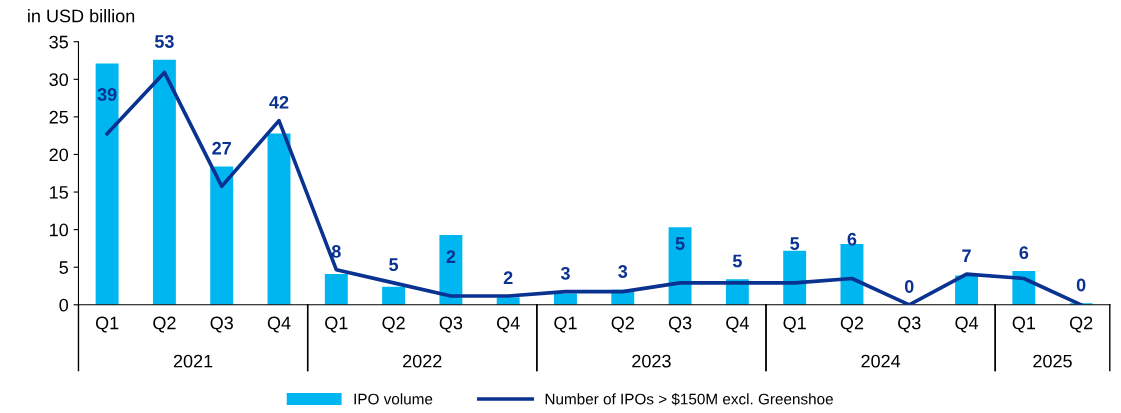 This screenshot has width=1121, height=413. I want to click on y-tick-label: 30, so click(59, 80).